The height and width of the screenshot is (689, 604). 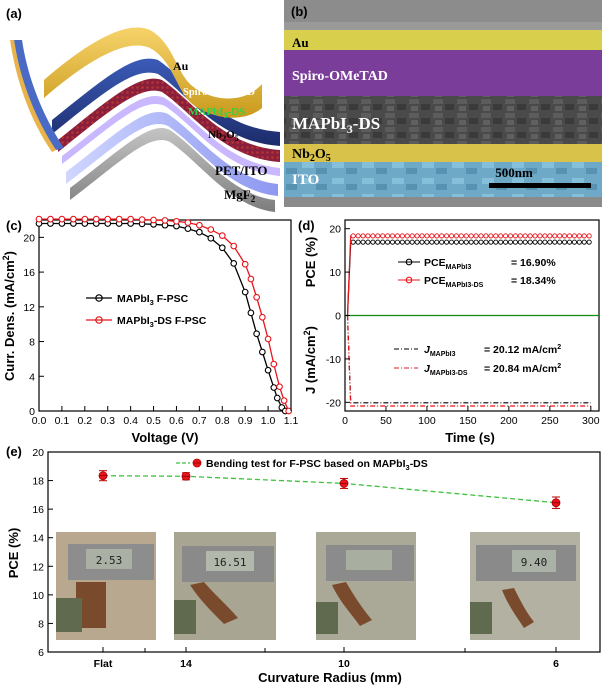 What do you see at coordinates (38, 539) in the screenshot?
I see `bending-ytick-label: 14` at bounding box center [38, 539].